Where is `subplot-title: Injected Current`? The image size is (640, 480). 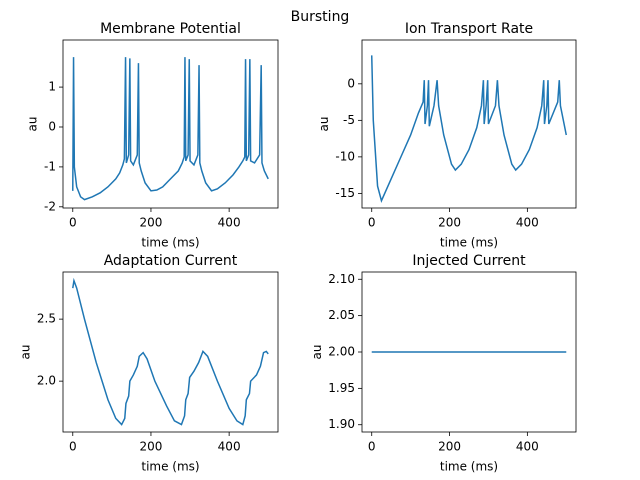
subplot-title: Injected Current is located at coordinates (469, 261).